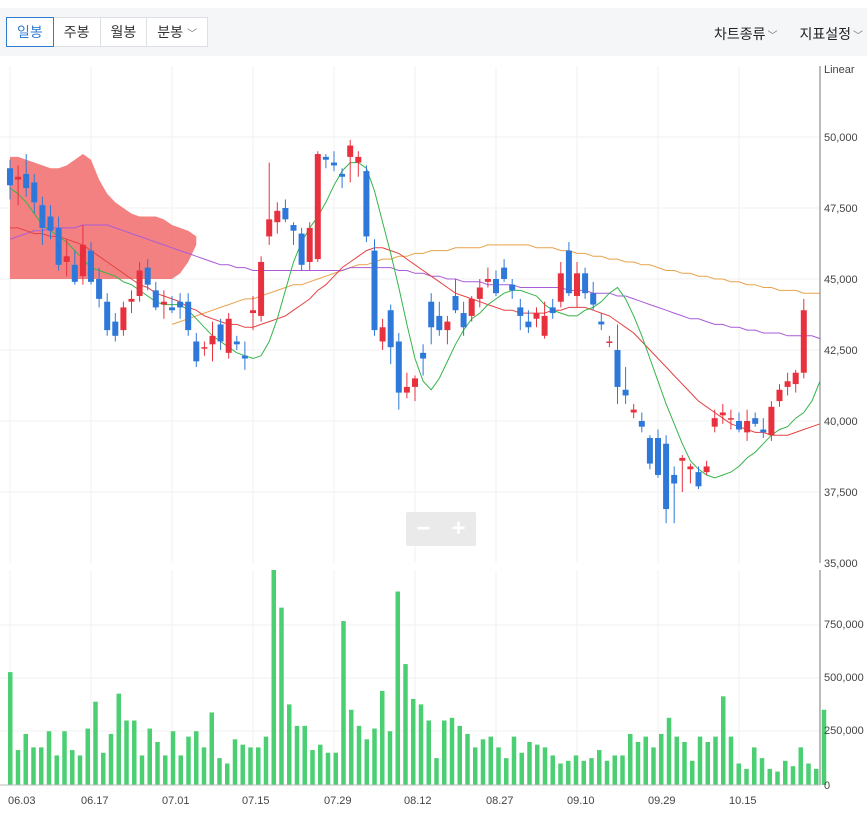 The image size is (867, 817). What do you see at coordinates (743, 801) in the screenshot?
I see `time-tick-label: 10.15` at bounding box center [743, 801].